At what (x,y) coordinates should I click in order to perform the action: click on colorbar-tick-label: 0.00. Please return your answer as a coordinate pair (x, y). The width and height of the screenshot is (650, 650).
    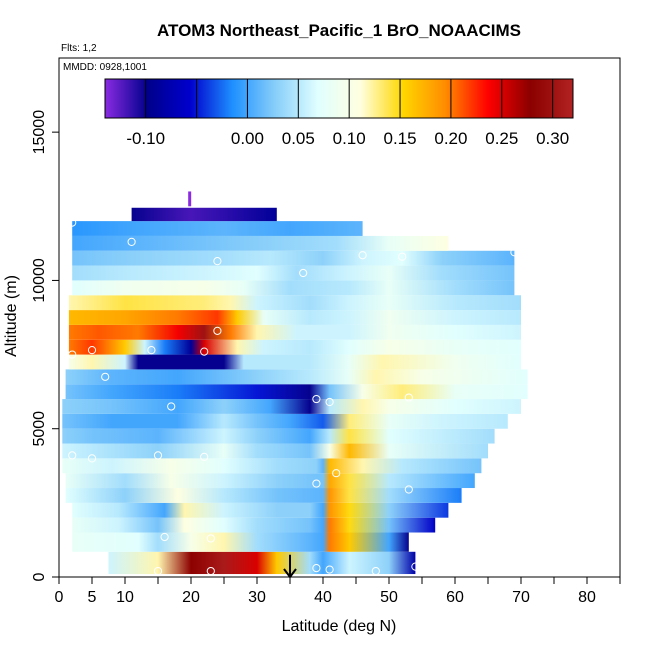
    Looking at the image, I should click on (247, 138).